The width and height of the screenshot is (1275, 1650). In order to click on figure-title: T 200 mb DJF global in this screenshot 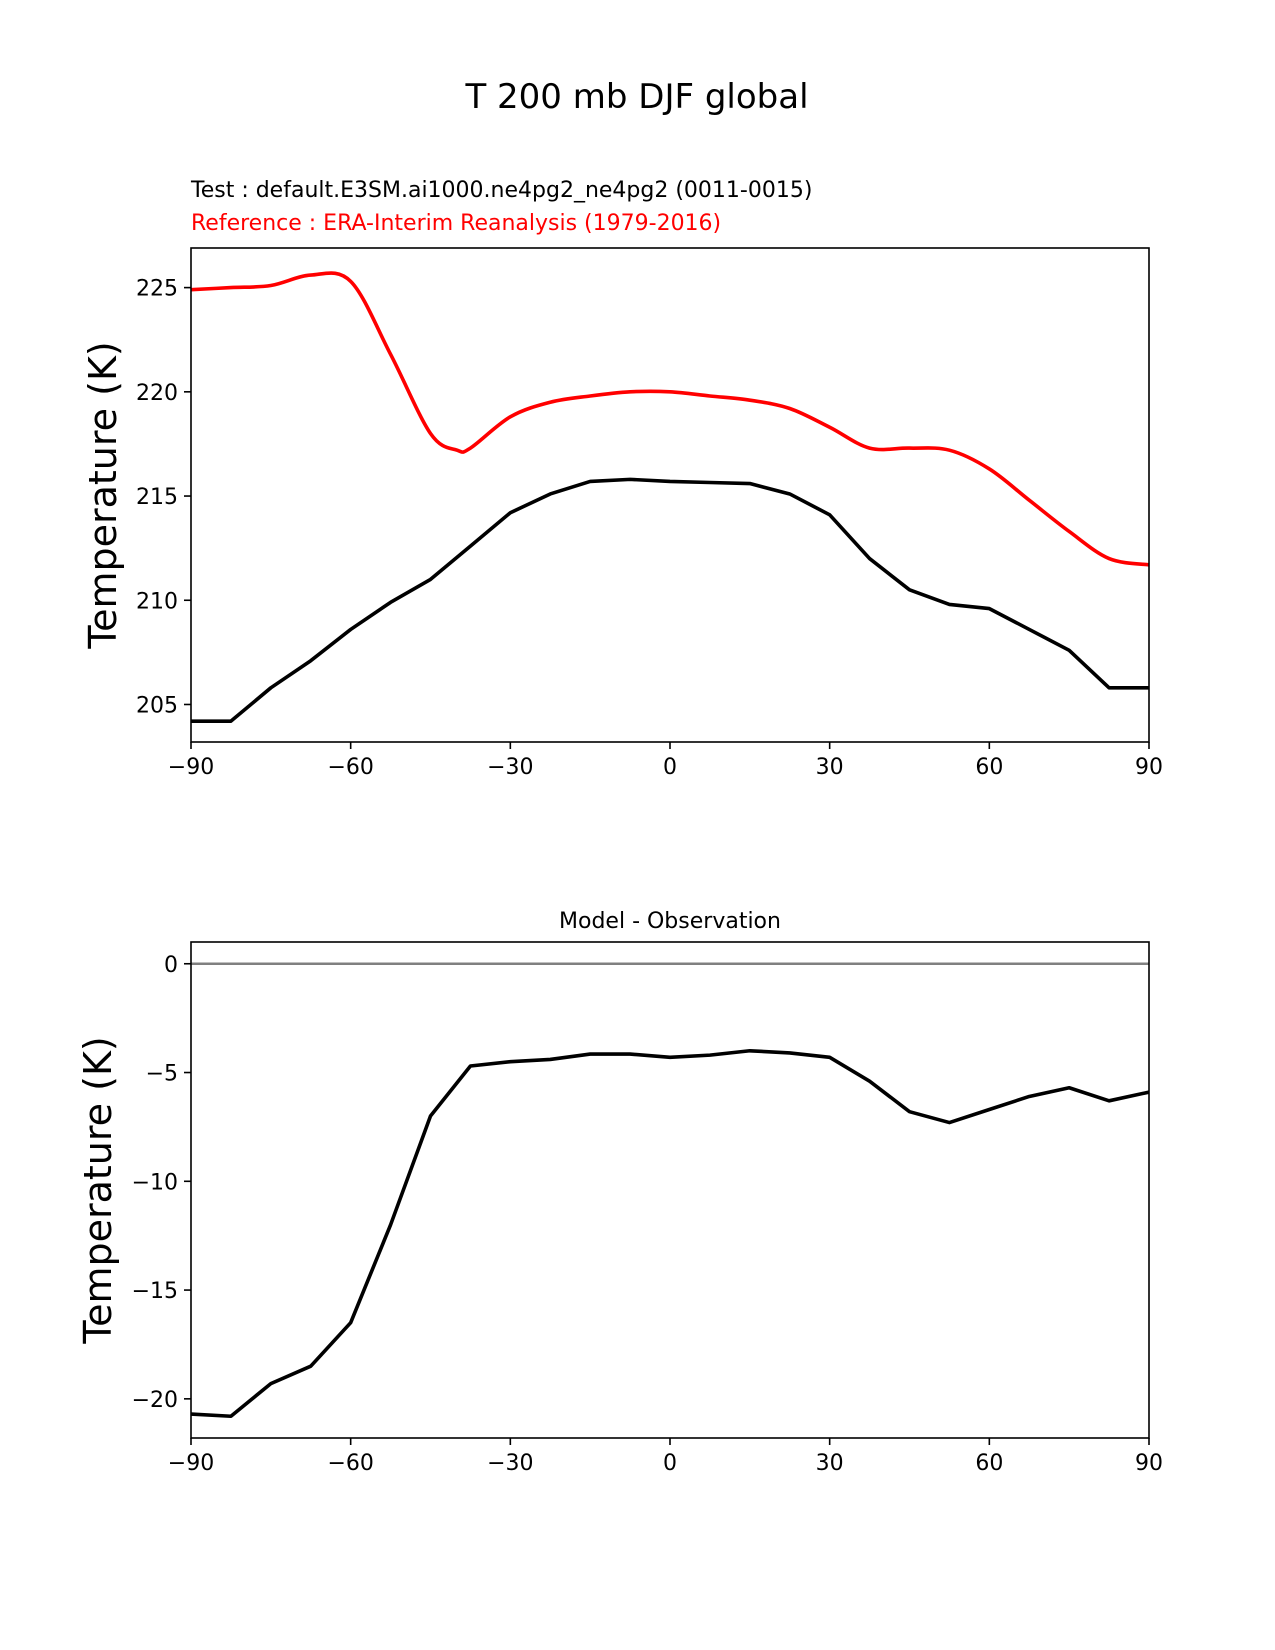, I will do `click(636, 97)`.